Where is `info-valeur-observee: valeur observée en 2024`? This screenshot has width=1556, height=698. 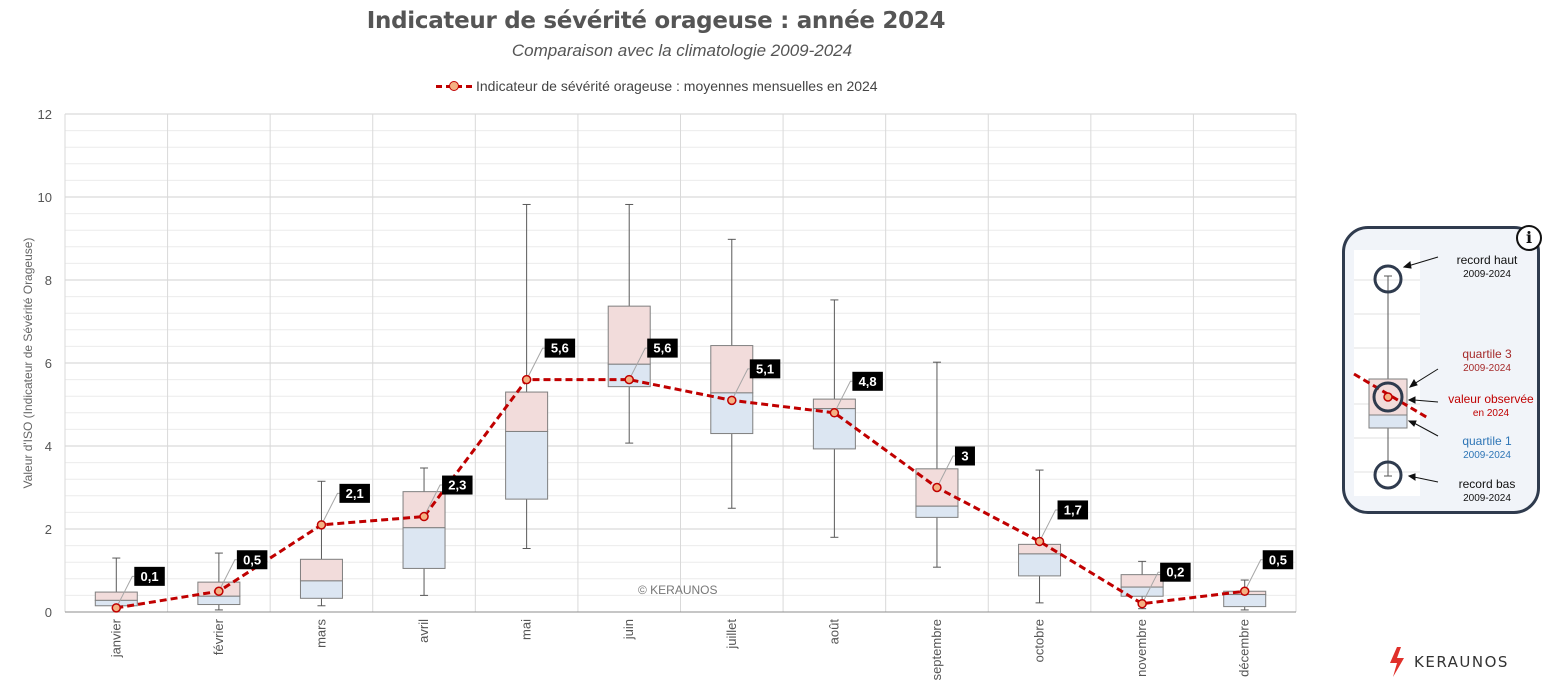 info-valeur-observee: valeur observée en 2024 is located at coordinates (1491, 405).